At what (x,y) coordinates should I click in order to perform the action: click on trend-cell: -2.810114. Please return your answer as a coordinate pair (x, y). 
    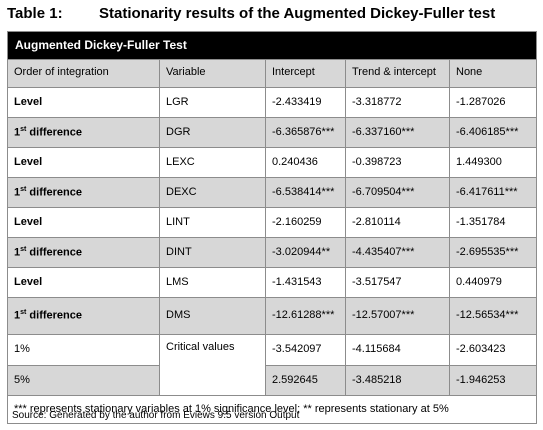
    Looking at the image, I should click on (397, 222).